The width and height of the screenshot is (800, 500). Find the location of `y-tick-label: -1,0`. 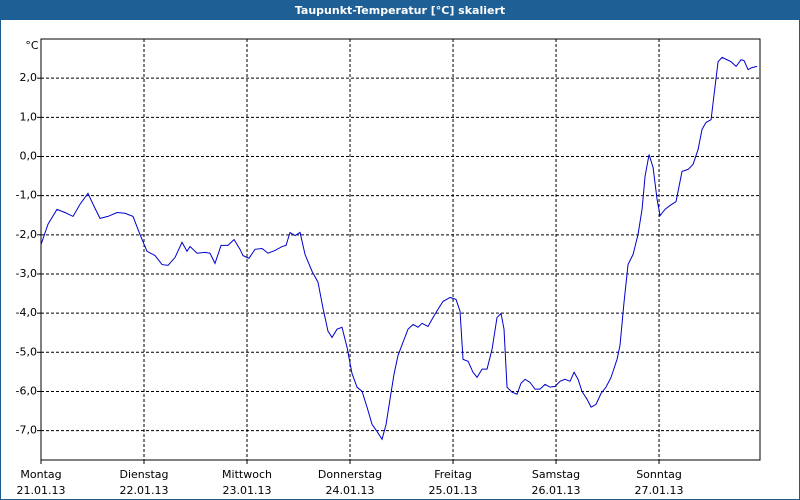

y-tick-label: -1,0 is located at coordinates (26, 195).